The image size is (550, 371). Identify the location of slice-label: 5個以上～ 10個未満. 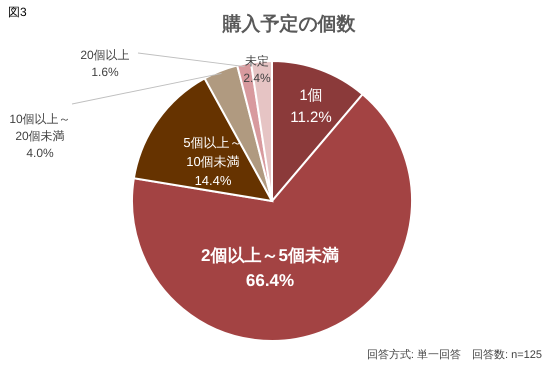
(213, 152).